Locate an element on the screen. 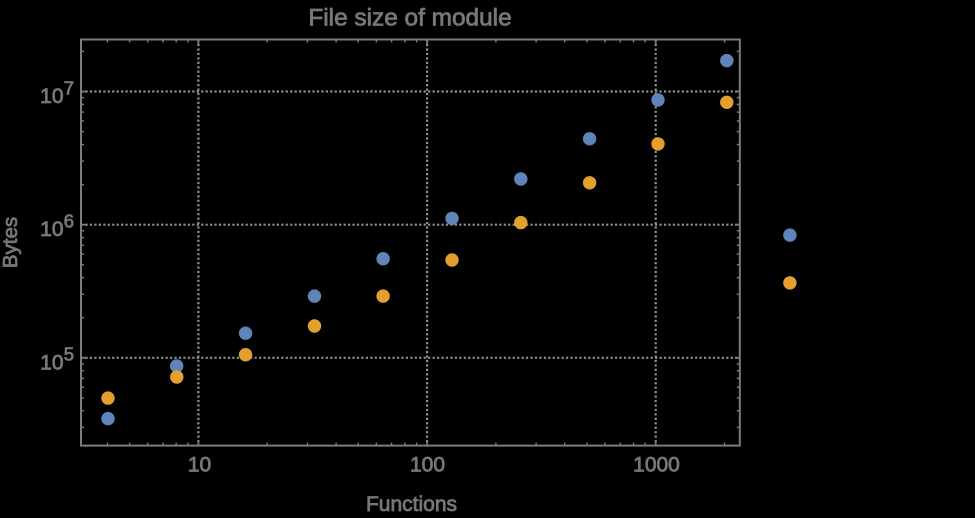 This screenshot has width=975, height=518. svg-text: 6 is located at coordinates (69, 221).